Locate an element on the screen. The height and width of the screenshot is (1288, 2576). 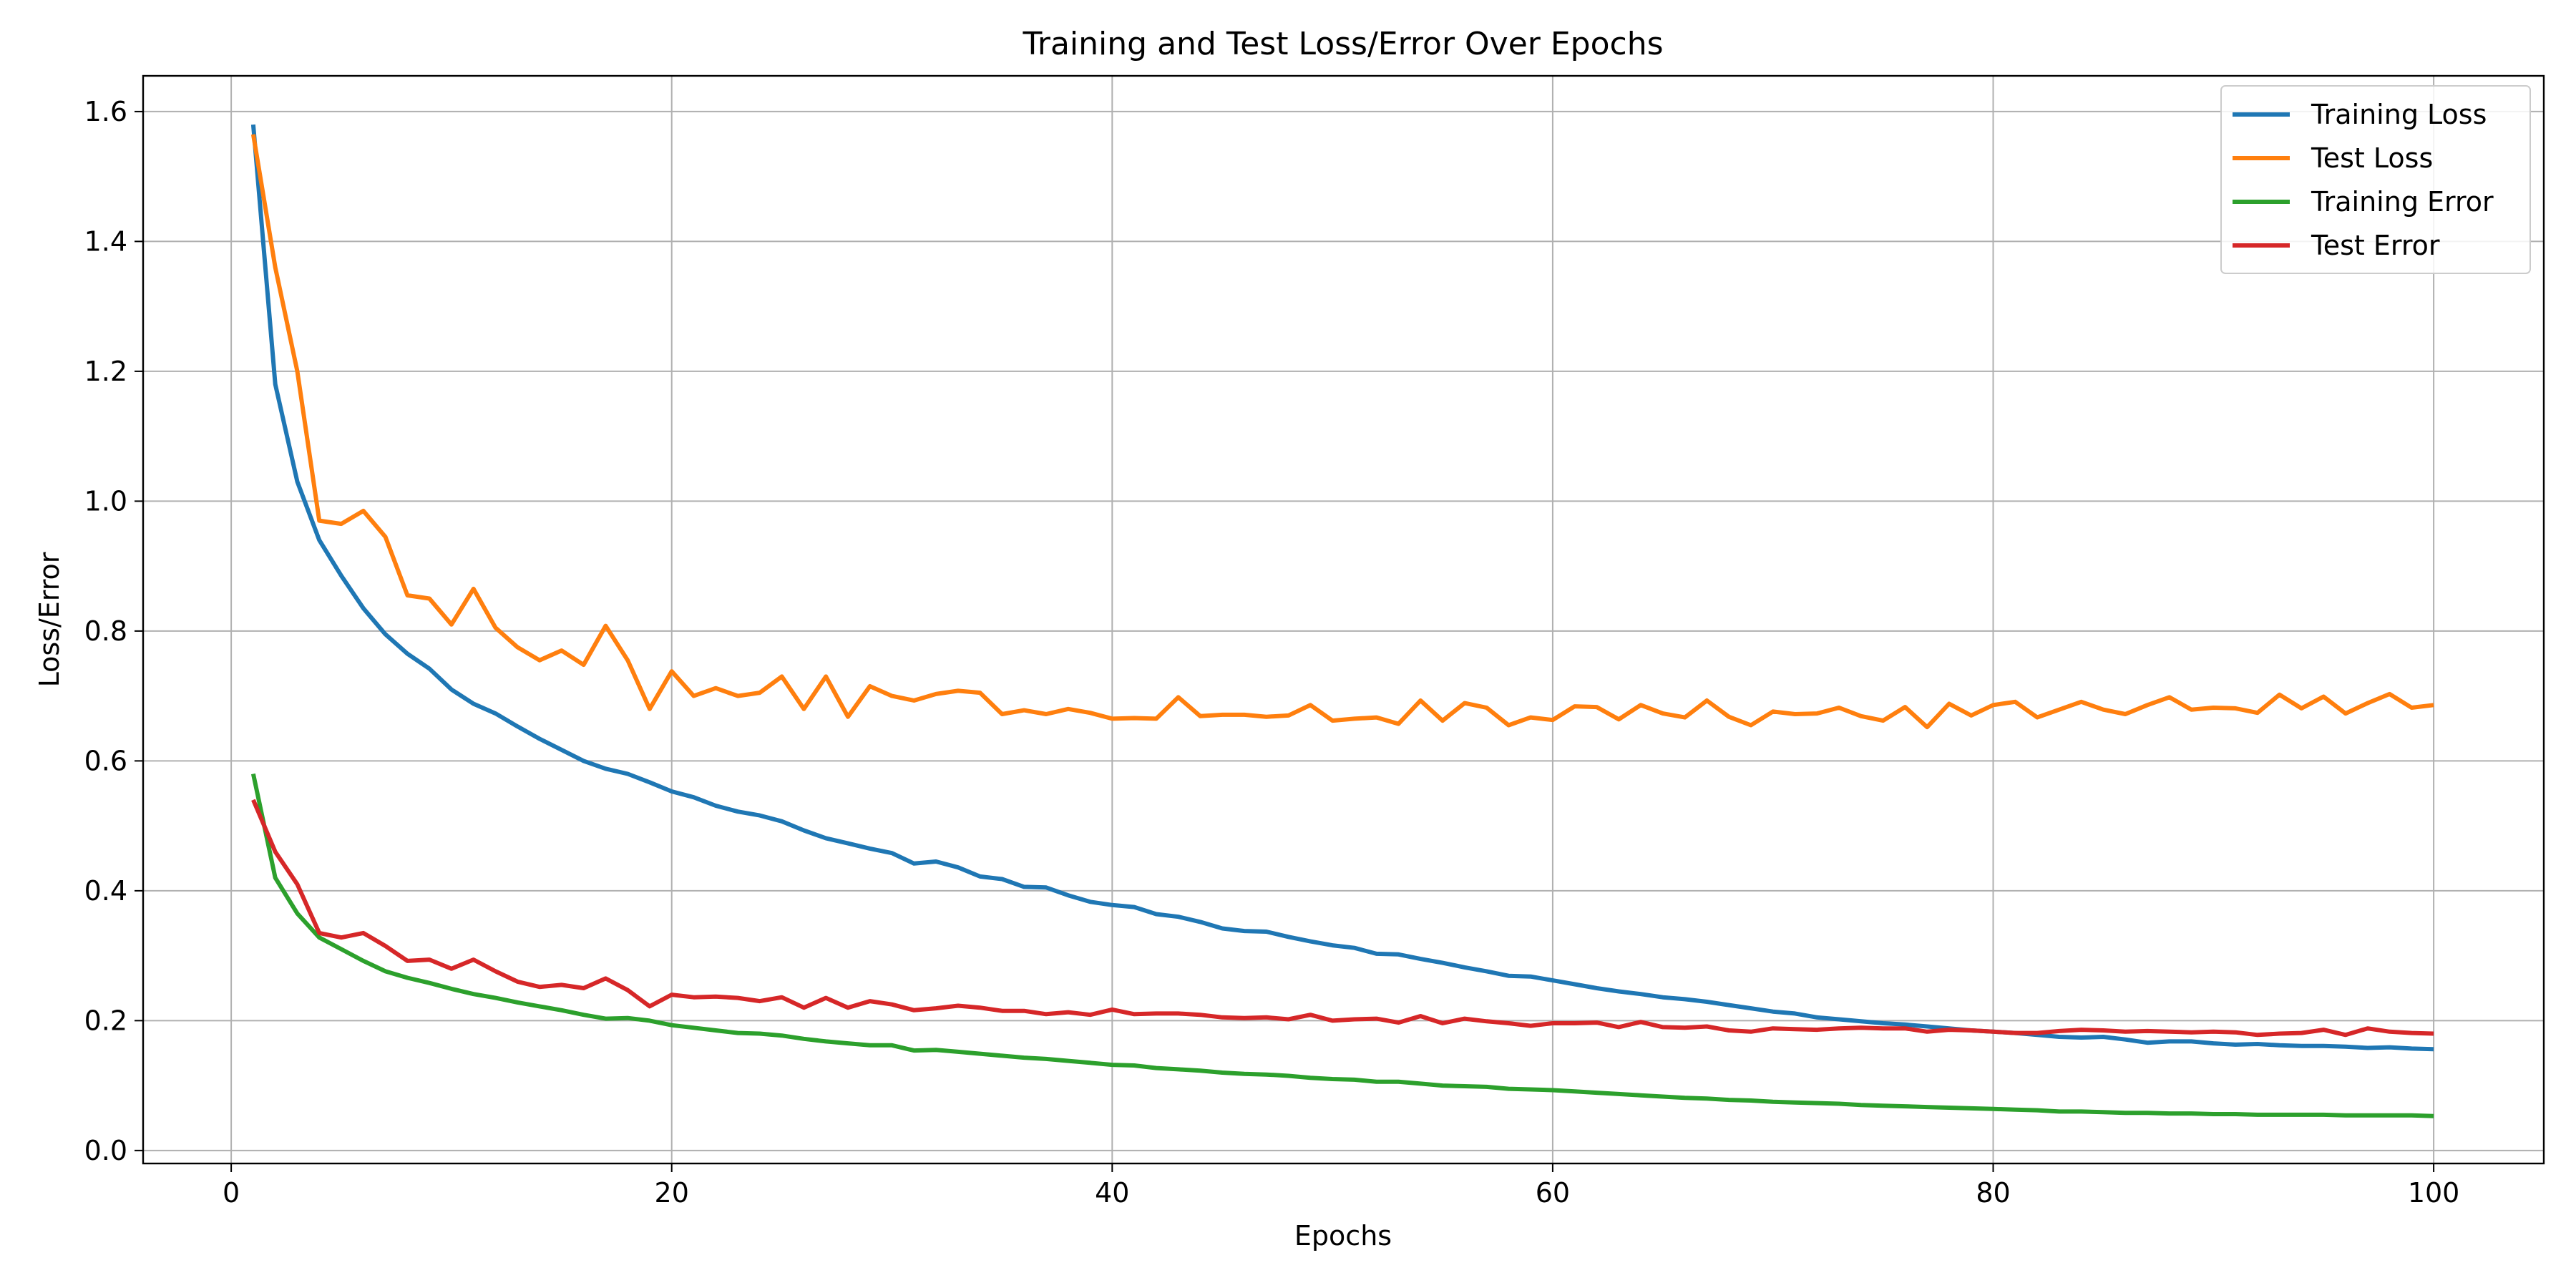
legend-label-test-error: Test Error is located at coordinates (2375, 245).